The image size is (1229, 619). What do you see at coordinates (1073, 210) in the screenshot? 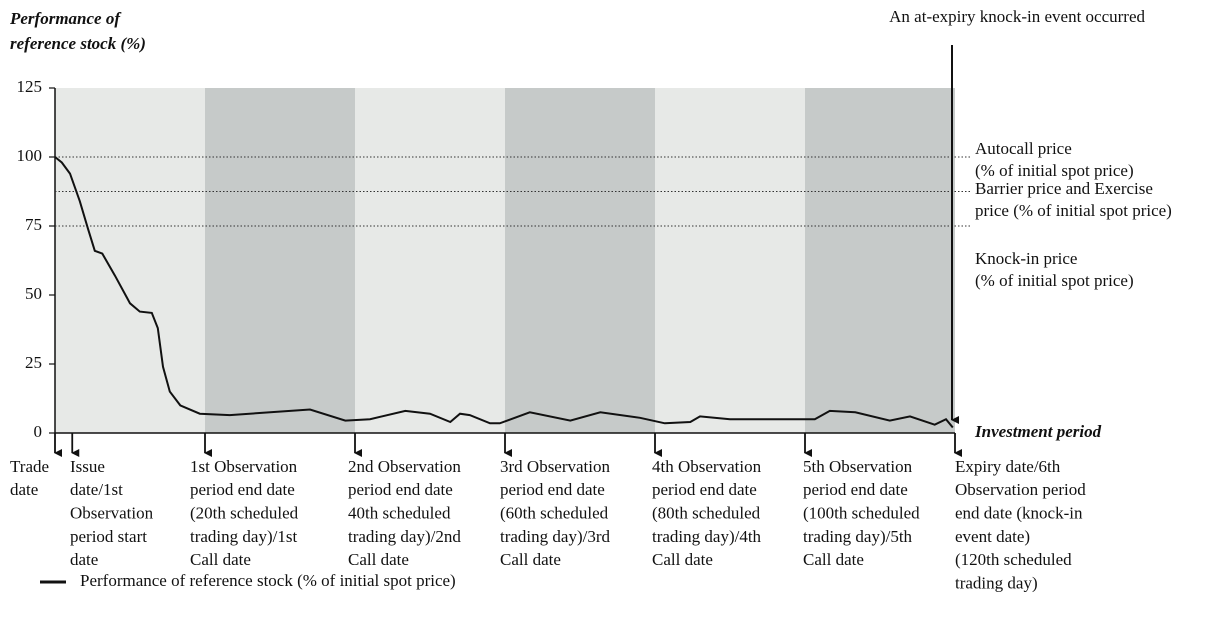
I see `reference-label: price (% of initial spot price)` at bounding box center [1073, 210].